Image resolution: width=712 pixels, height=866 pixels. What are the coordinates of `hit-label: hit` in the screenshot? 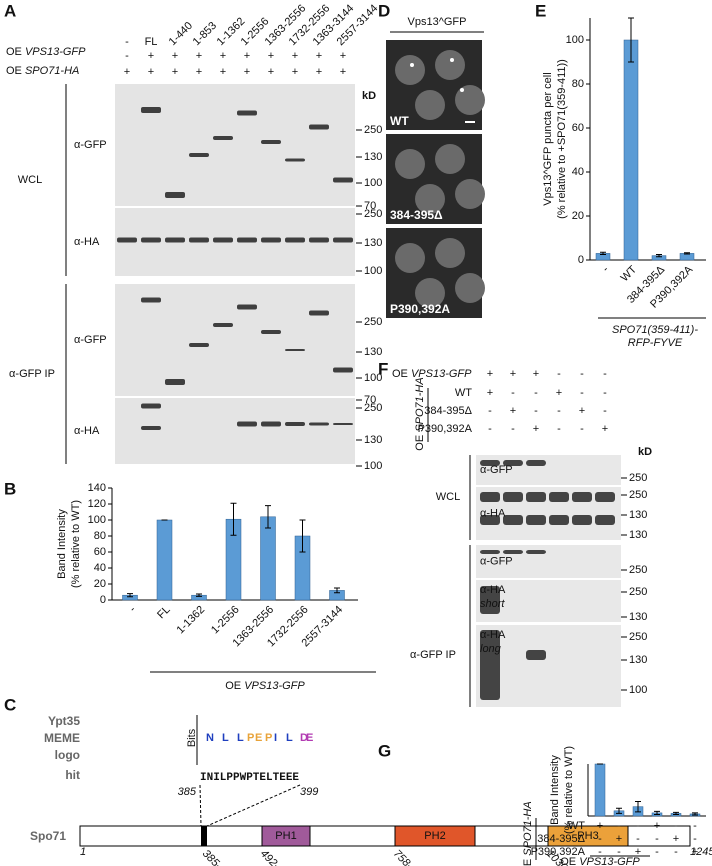 It's located at (72, 775).